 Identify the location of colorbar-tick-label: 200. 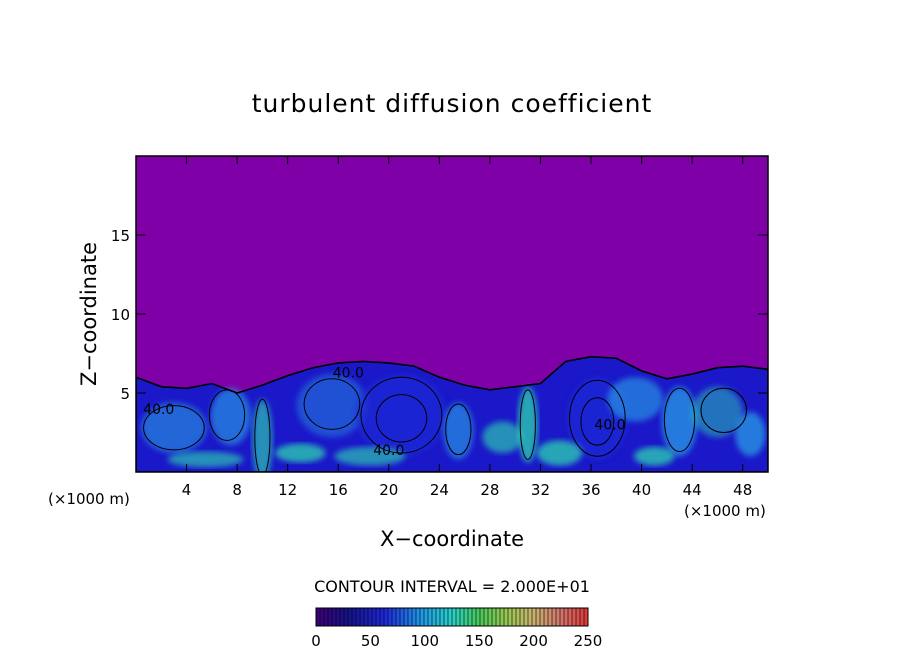
(533, 641).